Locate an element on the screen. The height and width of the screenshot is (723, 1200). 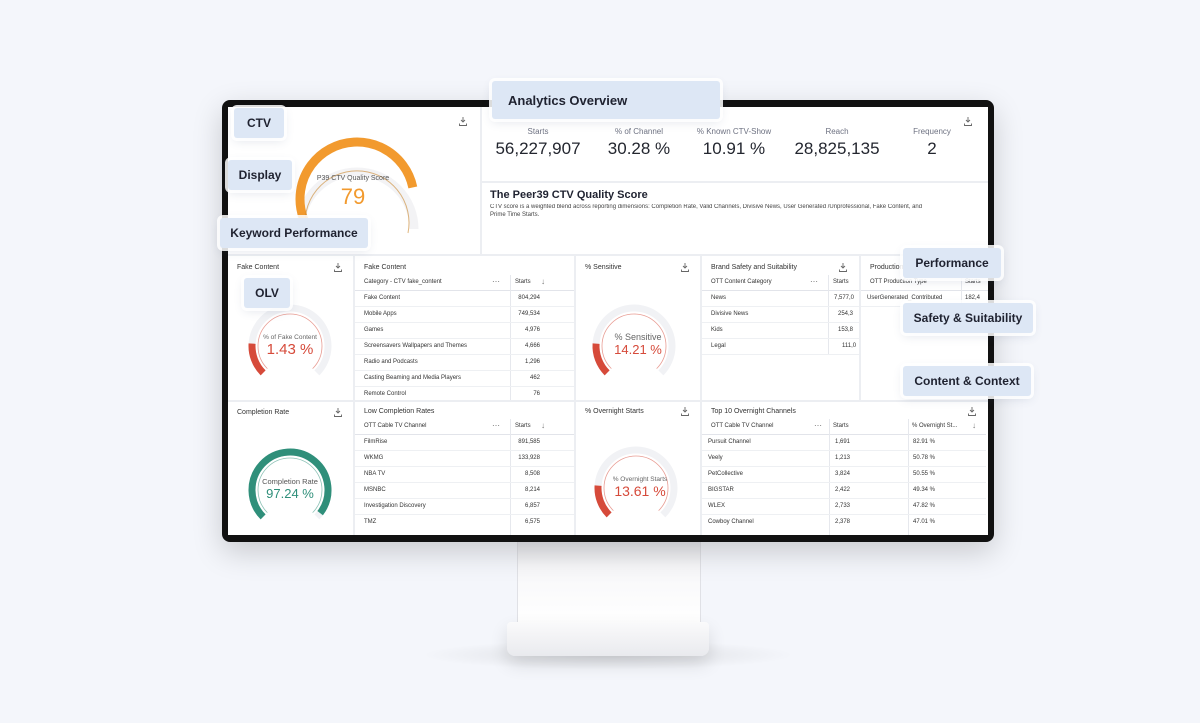
fake-content-gauge is located at coordinates (290, 340).